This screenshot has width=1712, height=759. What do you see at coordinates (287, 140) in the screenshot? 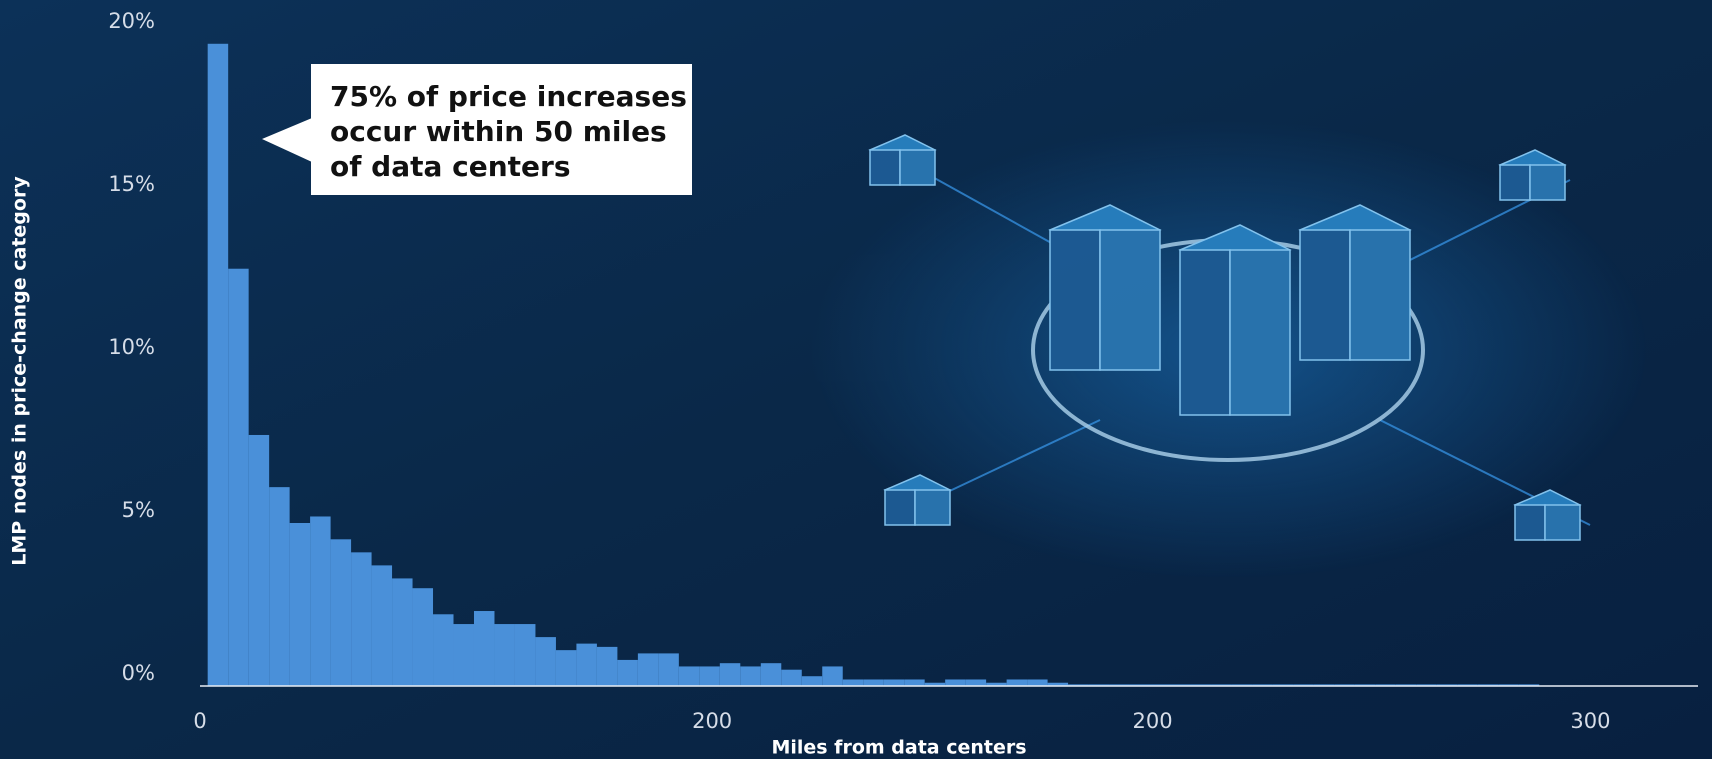
I see `callout-pointer` at bounding box center [287, 140].